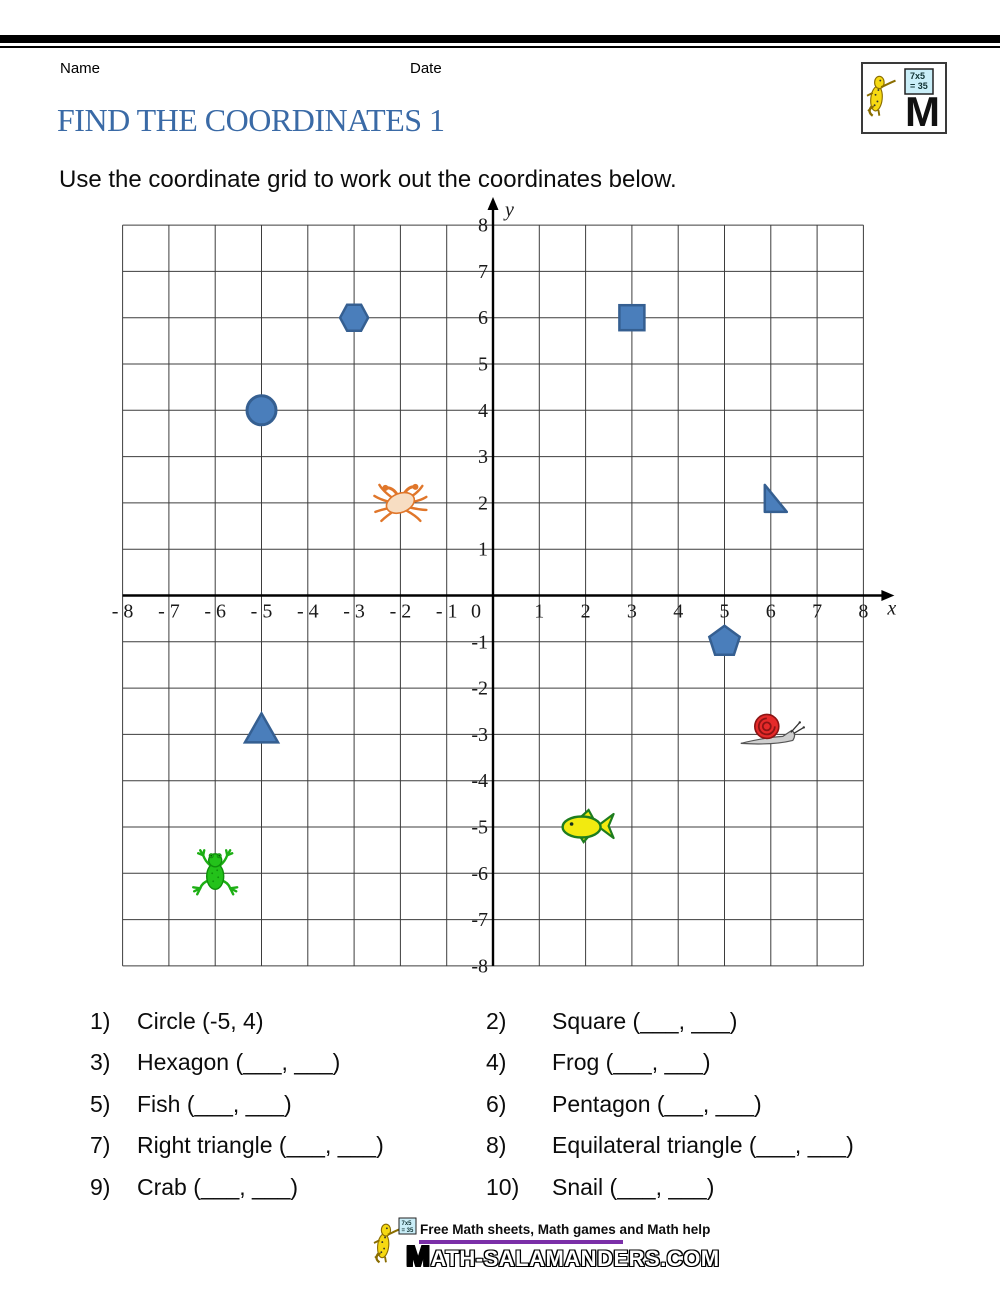 This screenshot has width=1000, height=1294. I want to click on question-number: 7), so click(100, 1145).